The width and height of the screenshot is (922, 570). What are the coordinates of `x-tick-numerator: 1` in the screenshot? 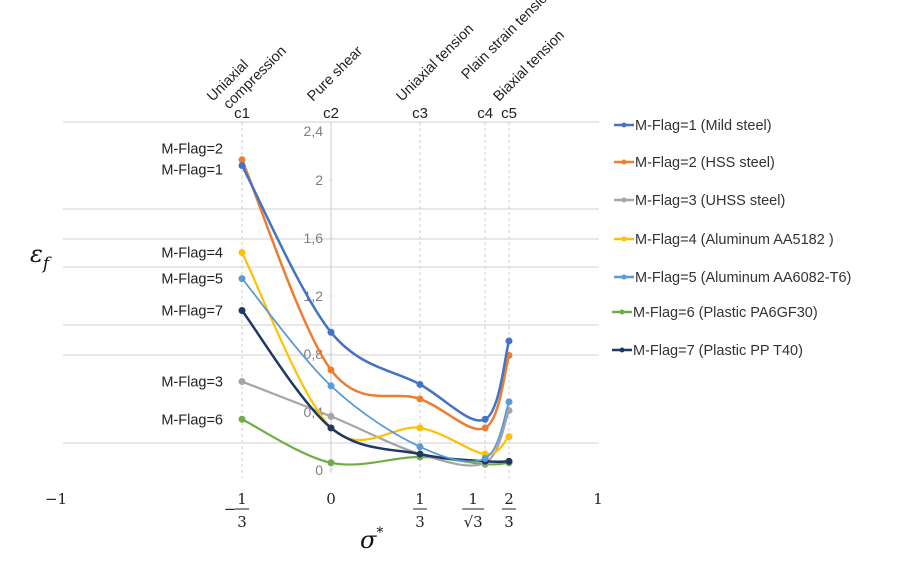 It's located at (420, 499).